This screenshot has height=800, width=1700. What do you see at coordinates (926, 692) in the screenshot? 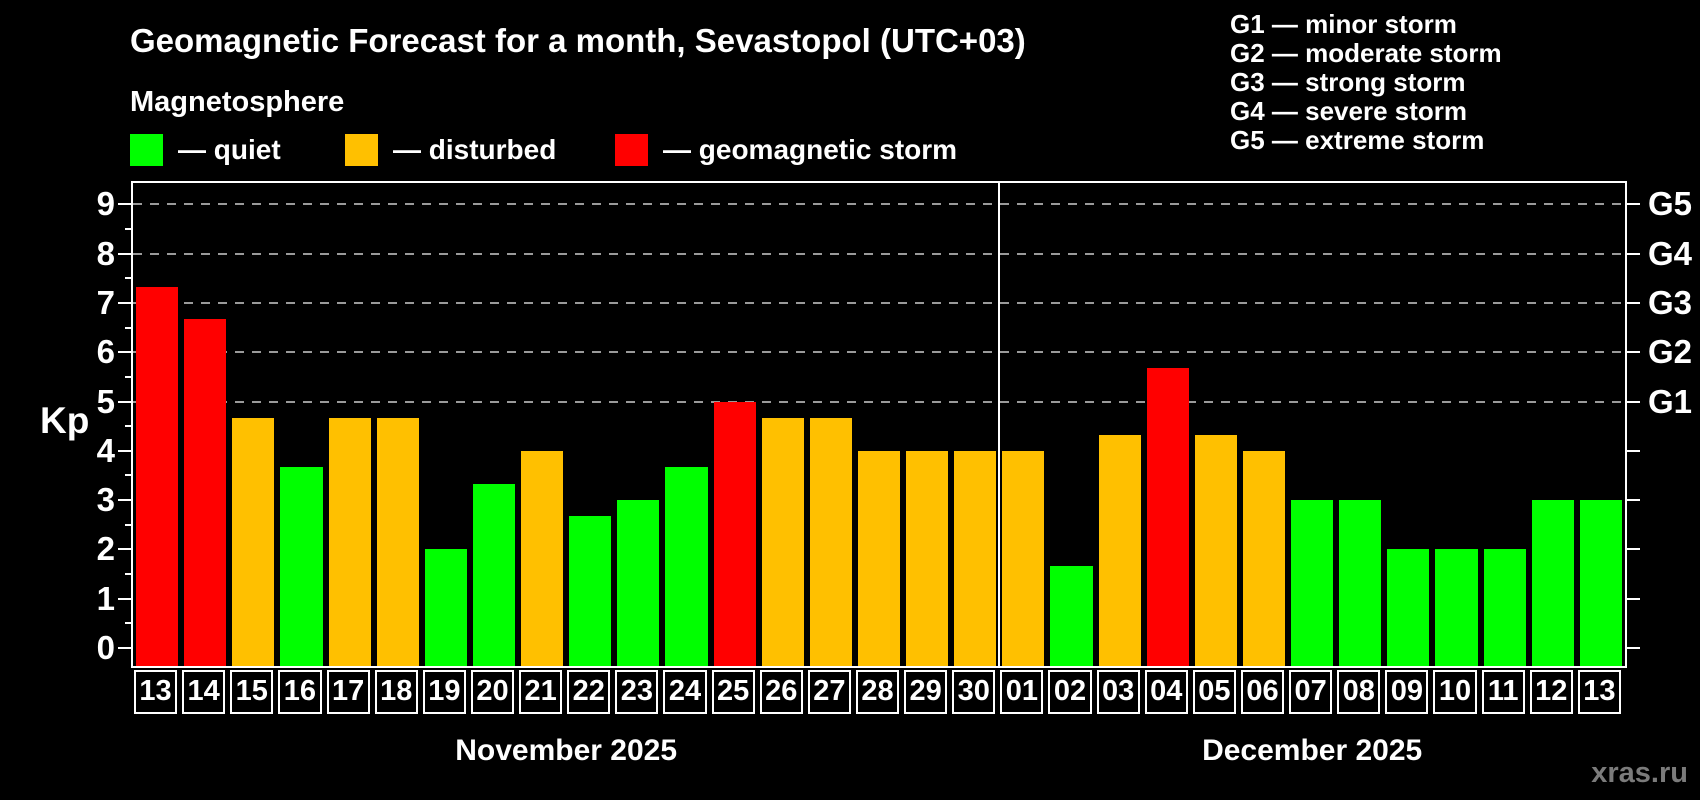
I see `day-label: 29` at bounding box center [926, 692].